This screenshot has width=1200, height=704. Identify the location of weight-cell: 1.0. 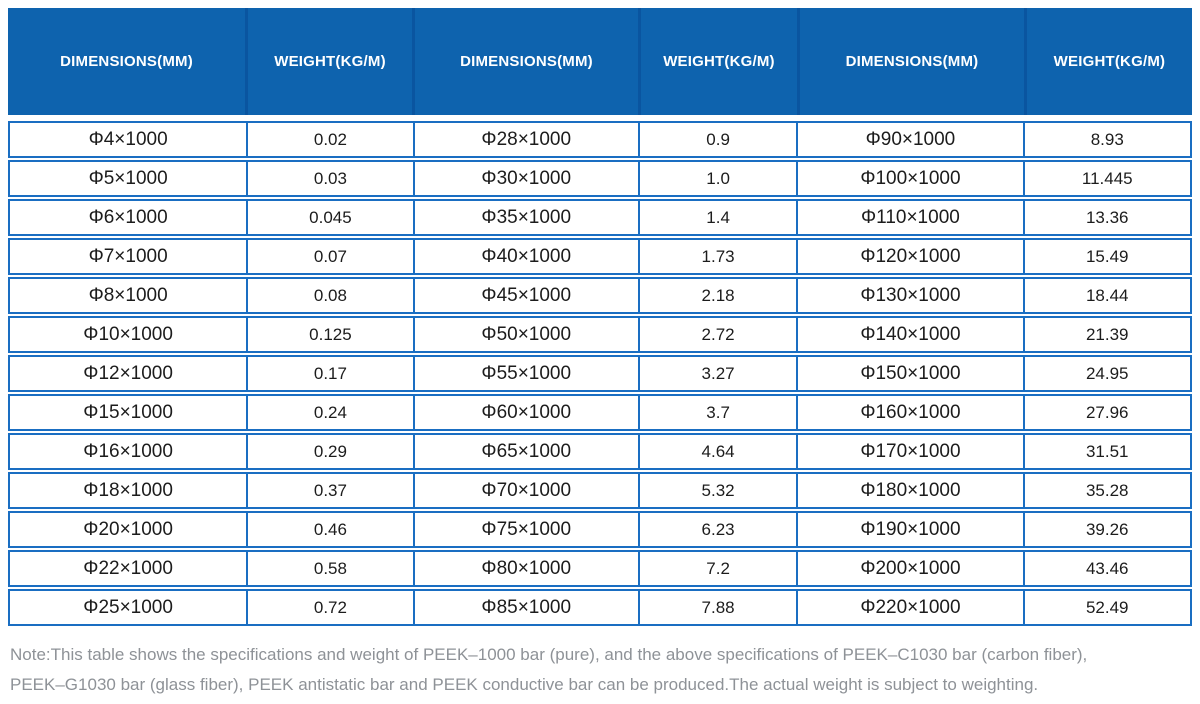
(716, 178).